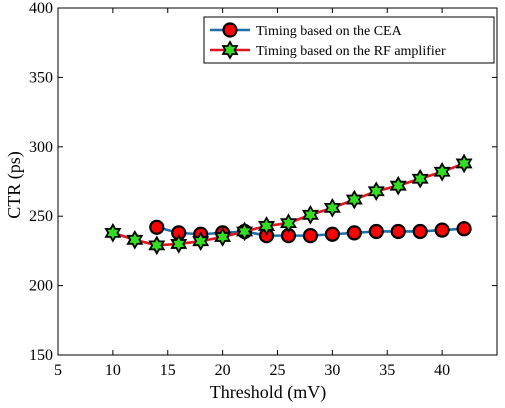 This screenshot has height=408, width=505. I want to click on legend-label: Timing based on the CEA, so click(329, 31).